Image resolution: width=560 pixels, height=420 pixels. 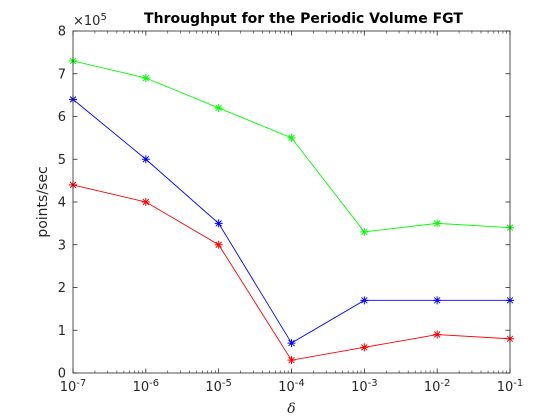 What do you see at coordinates (218, 387) in the screenshot?
I see `x-tick-label: 10⁻⁵` at bounding box center [218, 387].